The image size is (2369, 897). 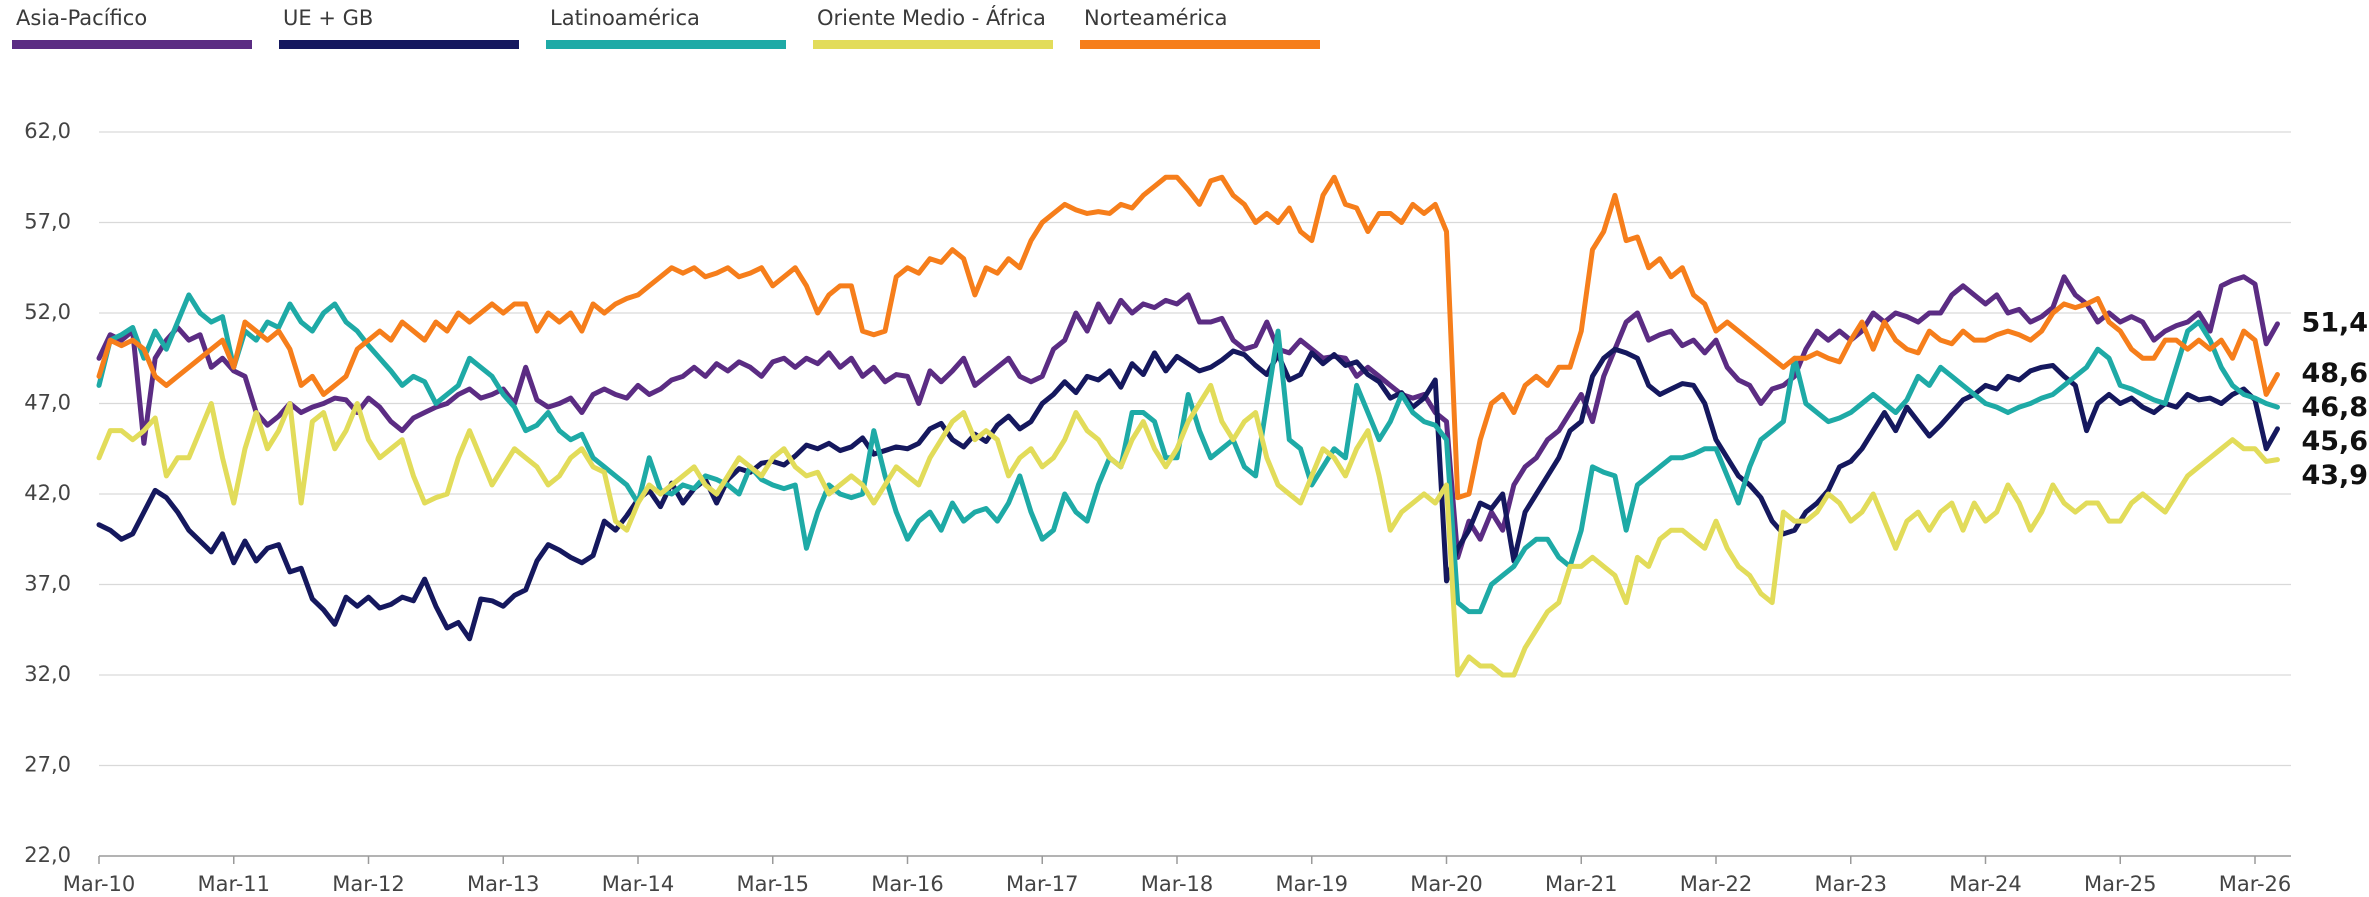 I want to click on y-tick-label: 27,0, so click(x=47, y=765).